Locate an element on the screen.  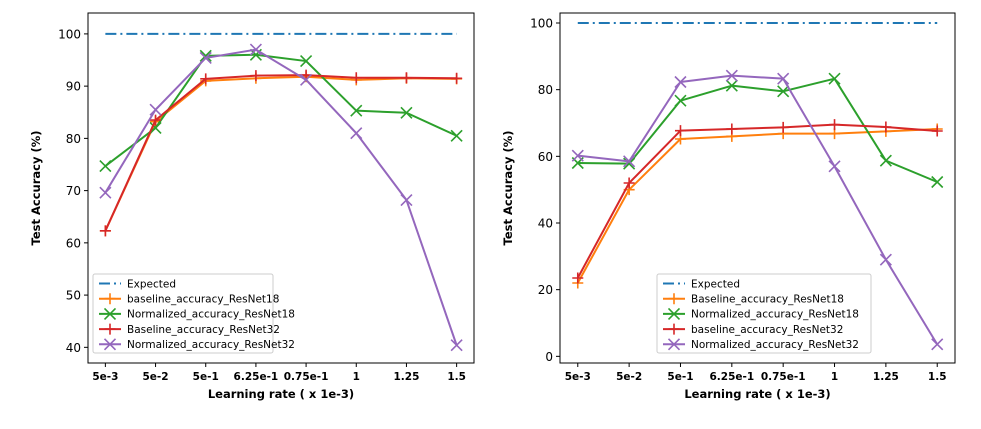
legend-label: baseline_accuracy_ResNet18 is located at coordinates (203, 300).